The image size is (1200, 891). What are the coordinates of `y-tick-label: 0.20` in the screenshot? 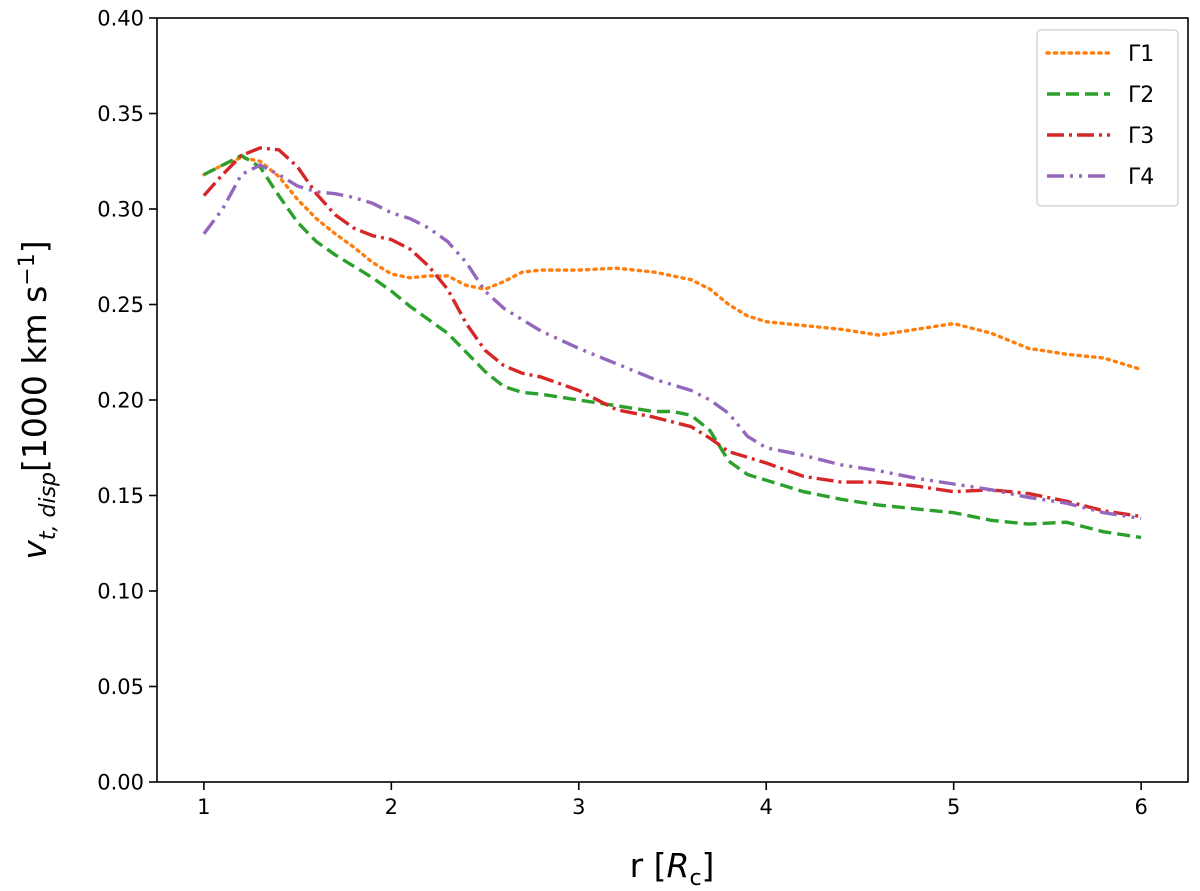 It's located at (120, 401).